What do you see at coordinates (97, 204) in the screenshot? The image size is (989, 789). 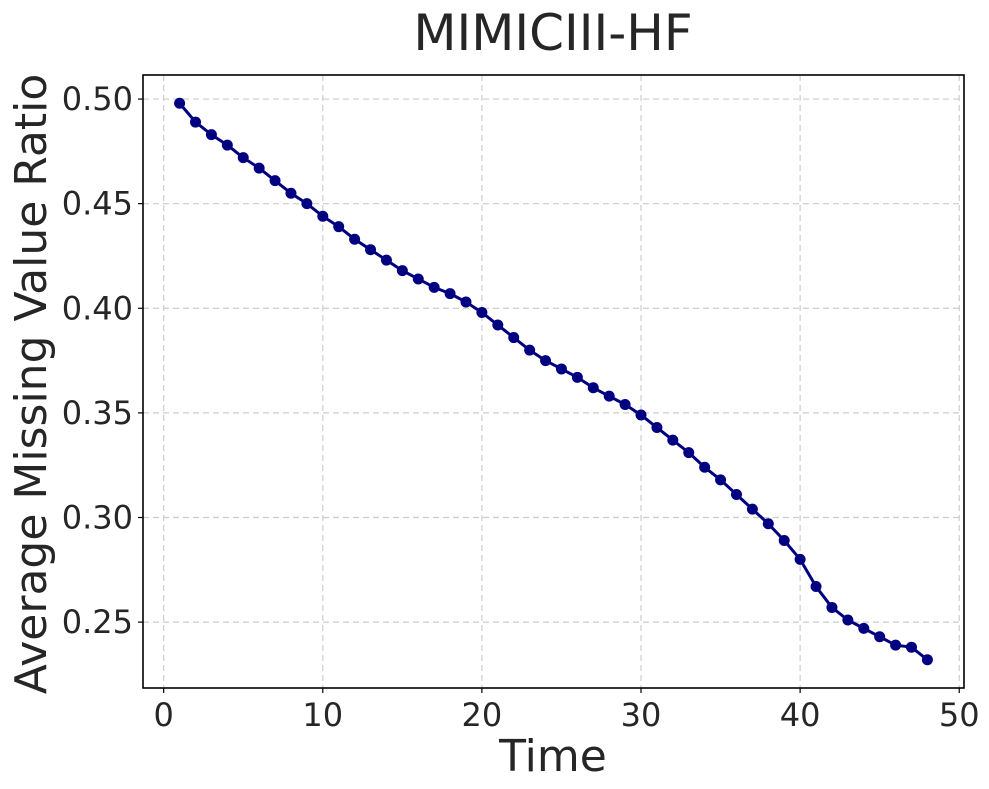 I see `y-tick-label: 0.45` at bounding box center [97, 204].